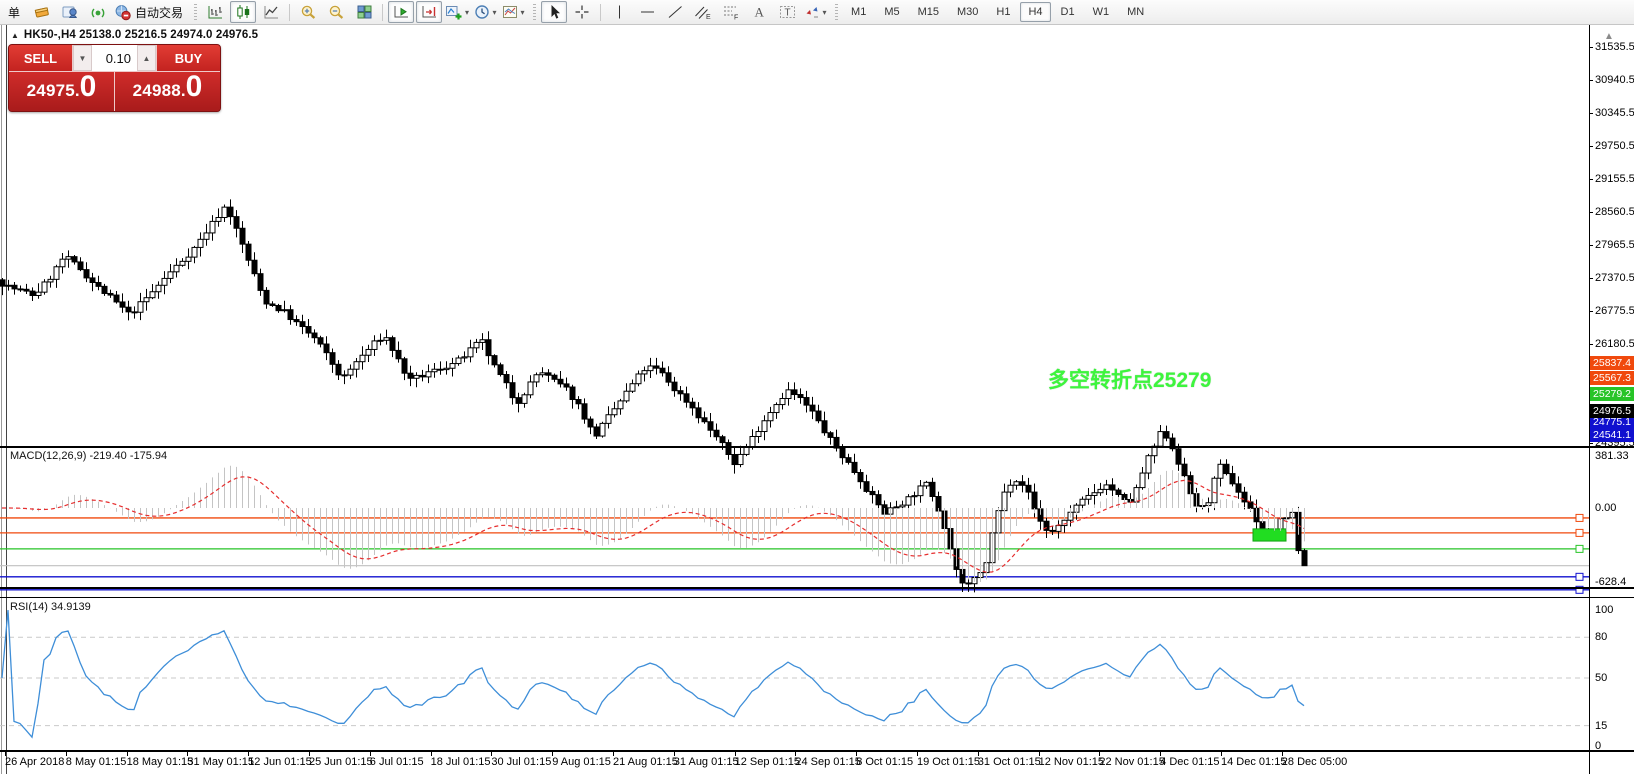 This screenshot has height=774, width=1634. I want to click on bar-chart-icon, so click(215, 12).